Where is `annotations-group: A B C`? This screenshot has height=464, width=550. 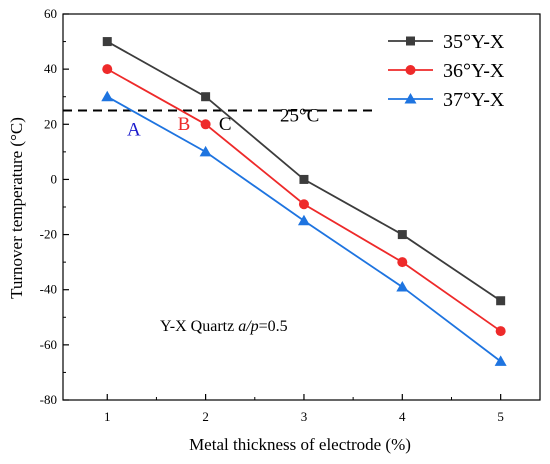 annotations-group: A B C is located at coordinates (179, 127).